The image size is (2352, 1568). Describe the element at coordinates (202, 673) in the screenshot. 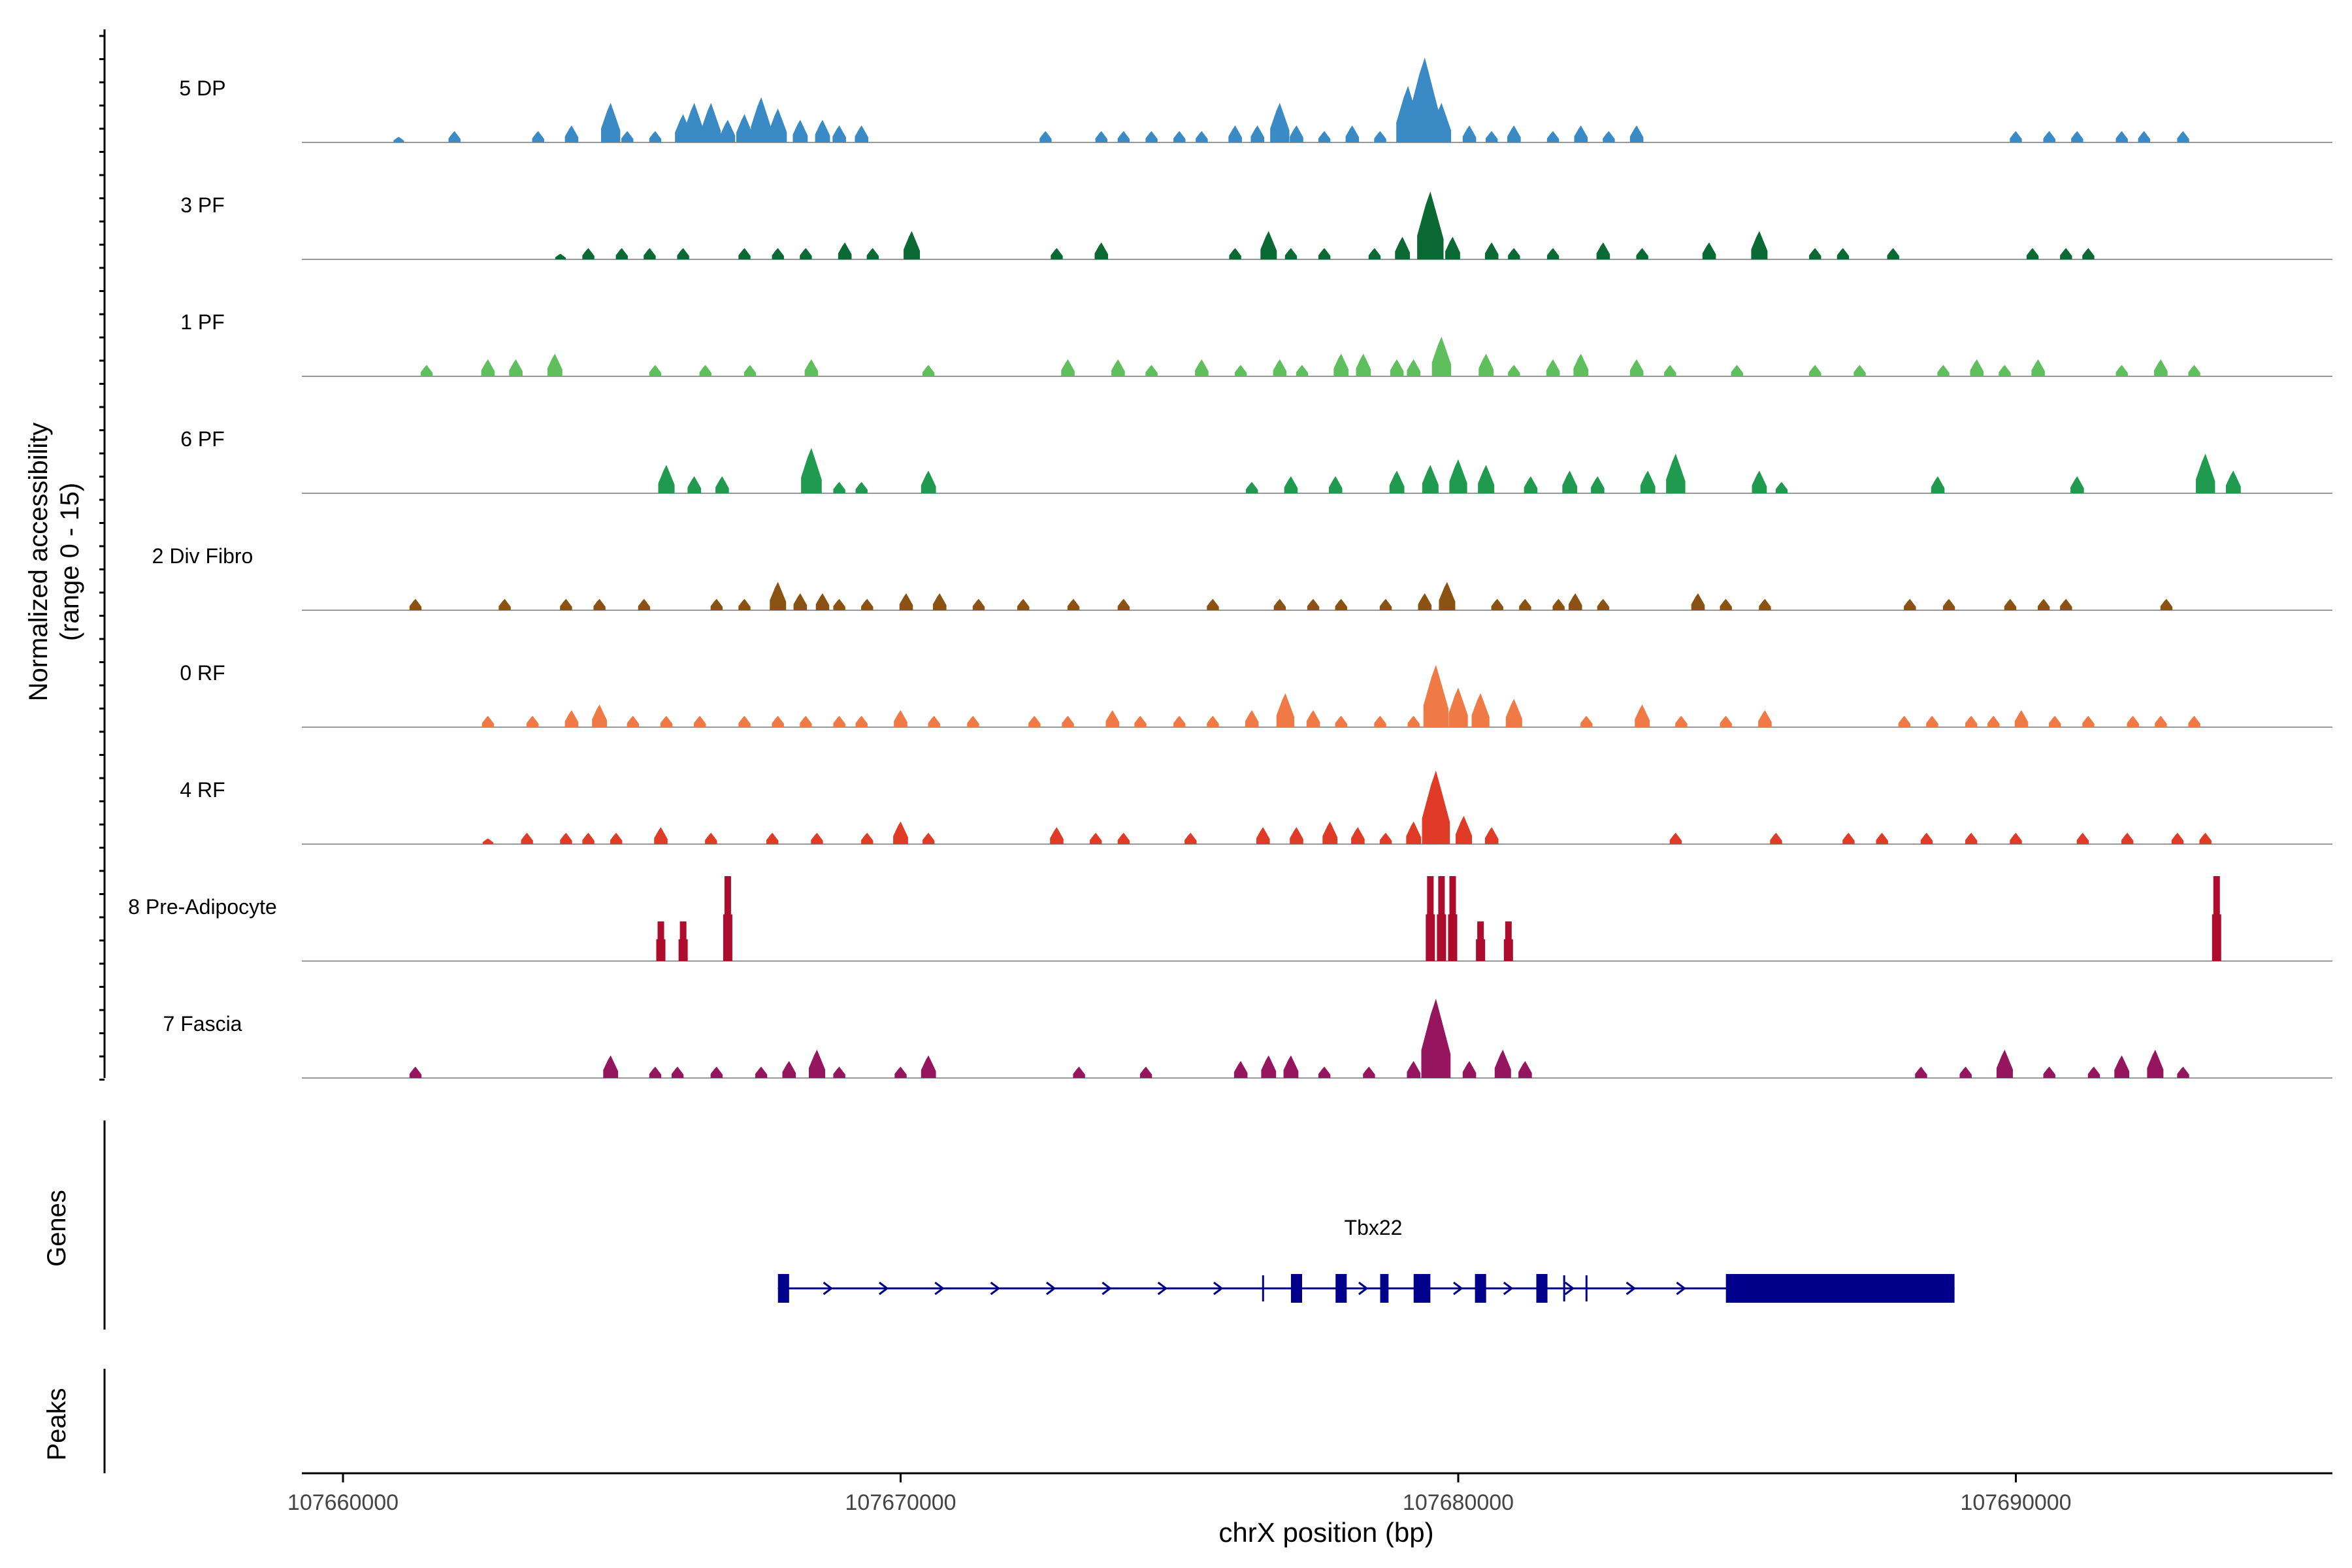

I see `track-label: 0 RF` at that location.